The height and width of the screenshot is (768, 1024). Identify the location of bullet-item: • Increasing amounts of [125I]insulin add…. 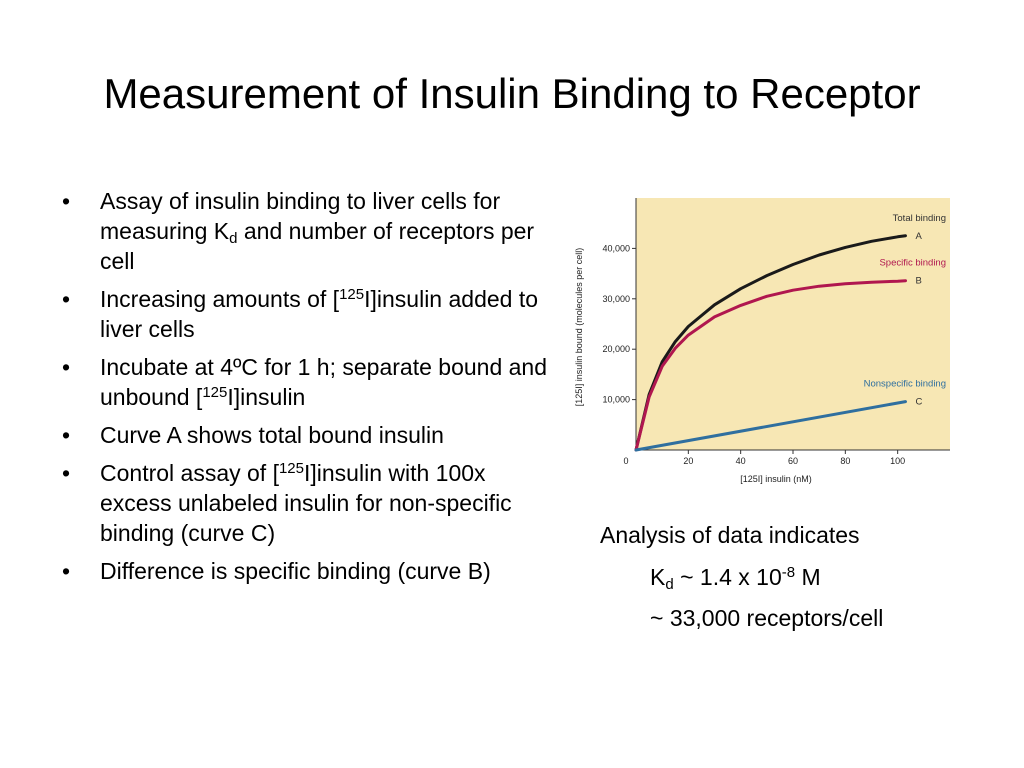
(300, 314).